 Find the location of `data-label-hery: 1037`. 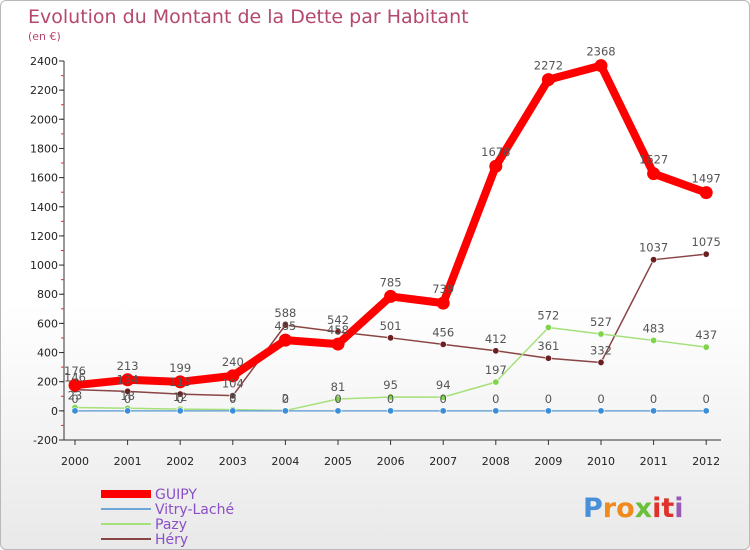

data-label-hery: 1037 is located at coordinates (653, 248).